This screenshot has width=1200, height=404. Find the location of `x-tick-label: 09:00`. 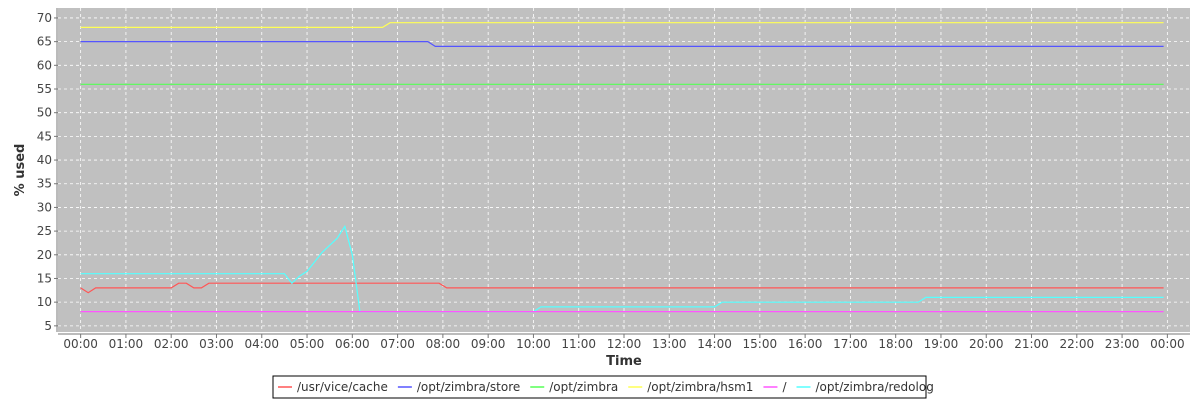

x-tick-label: 09:00 is located at coordinates (488, 344).